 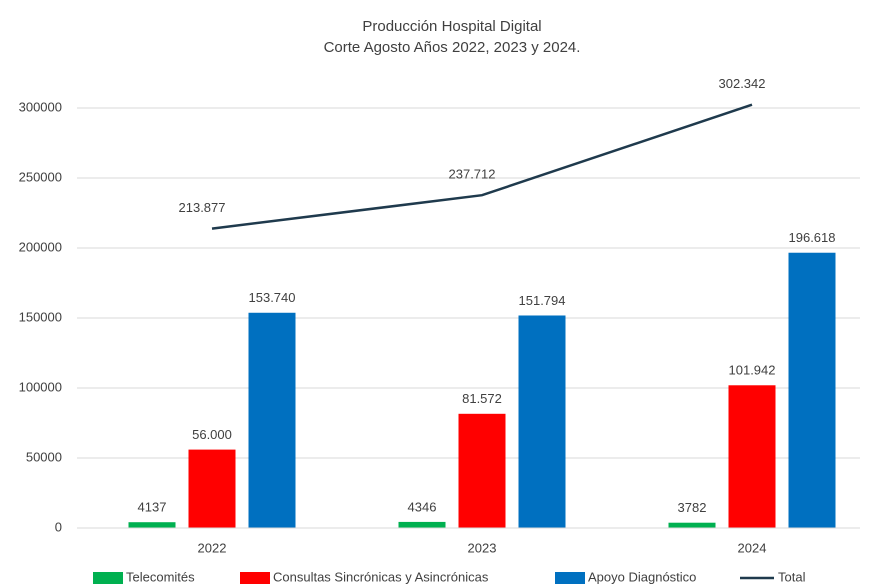 What do you see at coordinates (40, 246) in the screenshot?
I see `y-tick-label: 200000` at bounding box center [40, 246].